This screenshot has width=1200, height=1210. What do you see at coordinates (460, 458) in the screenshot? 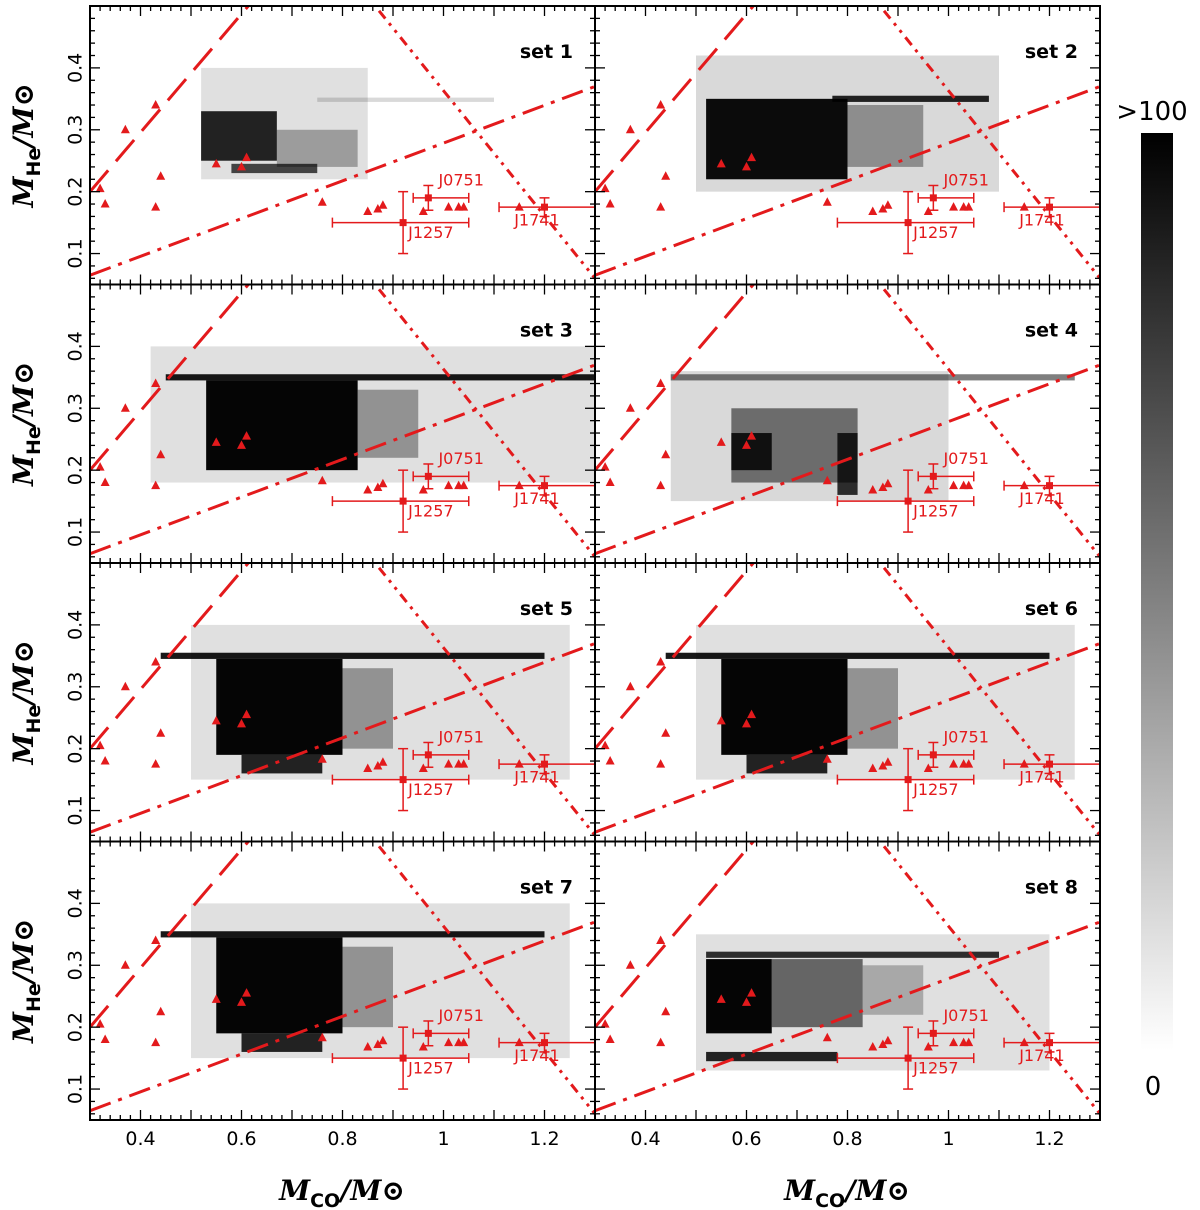
I see `observation-label: J0751` at bounding box center [460, 458].